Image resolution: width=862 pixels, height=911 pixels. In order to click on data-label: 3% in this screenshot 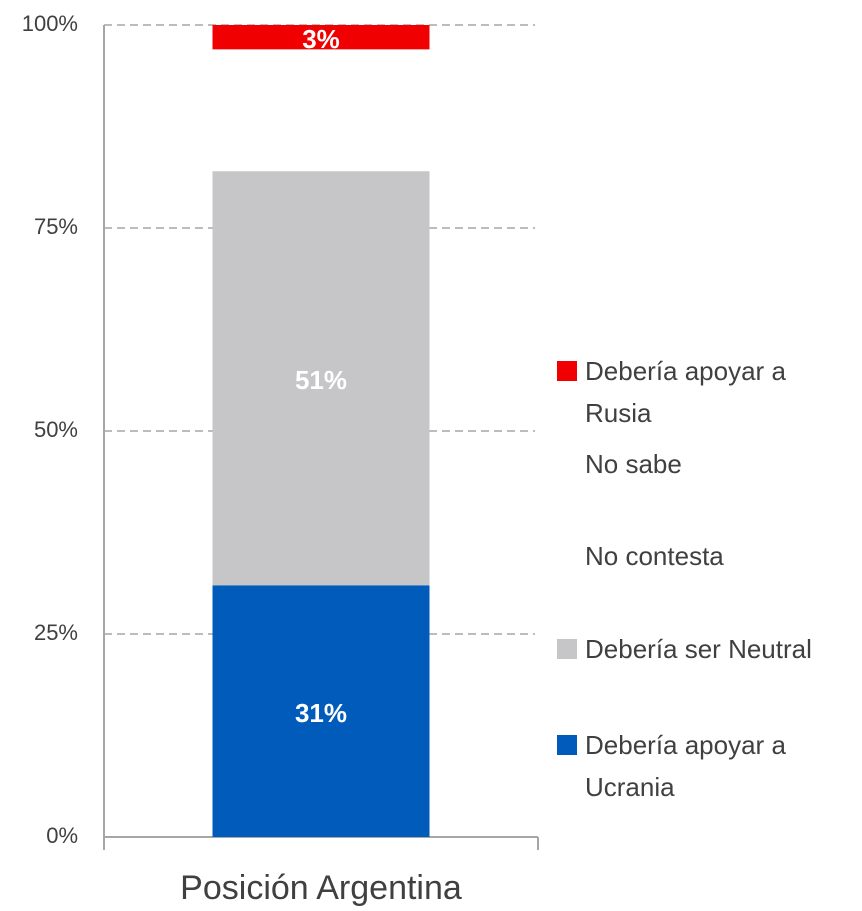, I will do `click(321, 39)`.